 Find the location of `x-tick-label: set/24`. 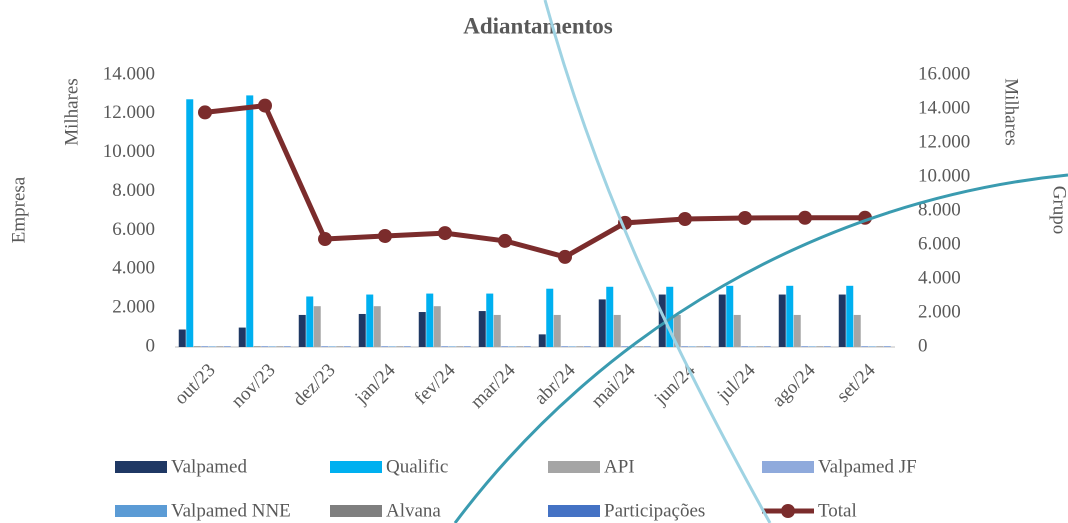

x-tick-label: set/24 is located at coordinates (856, 382).